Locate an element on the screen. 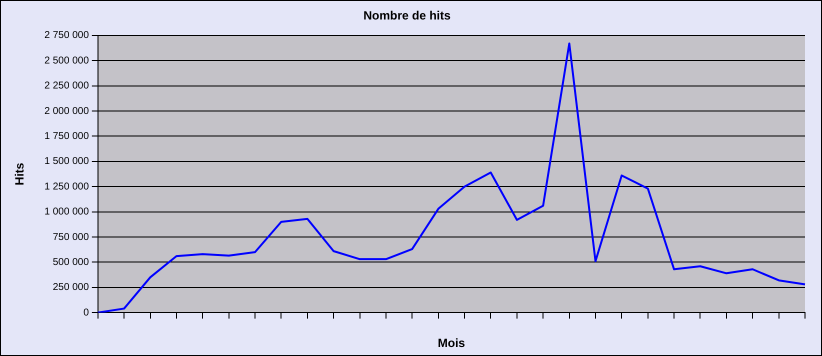  y-tick-label: 2 500 000 is located at coordinates (67, 60).